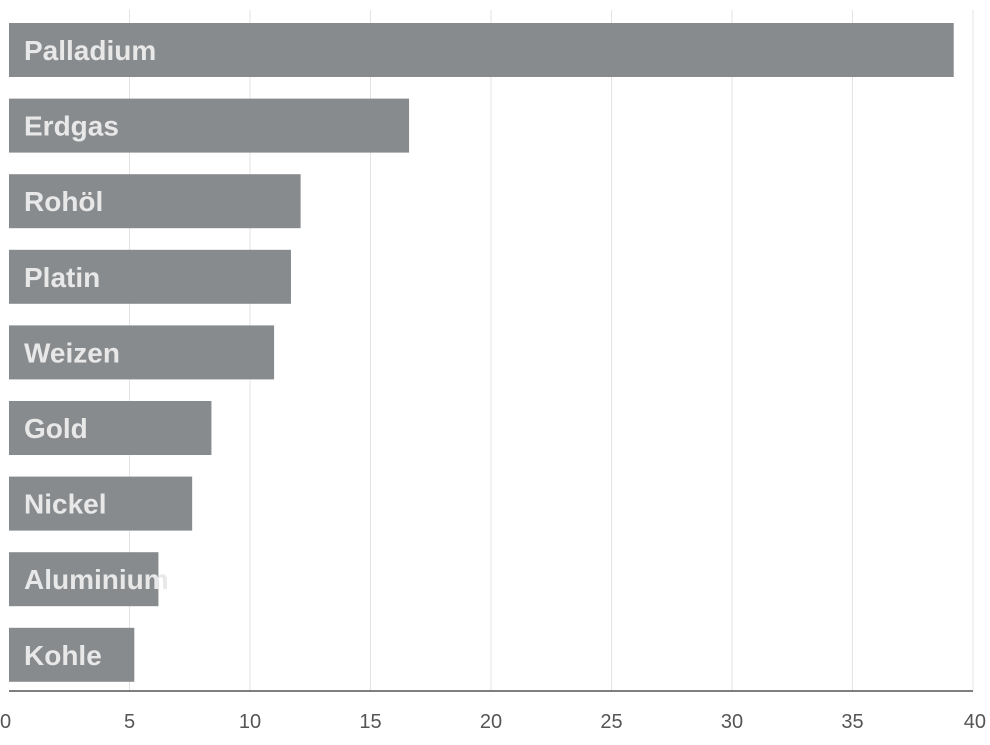 This screenshot has width=990, height=745. I want to click on bar-label-kohle: Kohle, so click(63, 655).